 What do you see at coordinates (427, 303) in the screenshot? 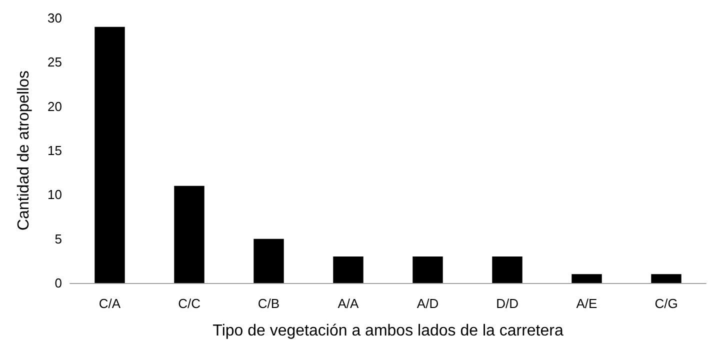
I see `x-tick-label: A/D` at bounding box center [427, 303].